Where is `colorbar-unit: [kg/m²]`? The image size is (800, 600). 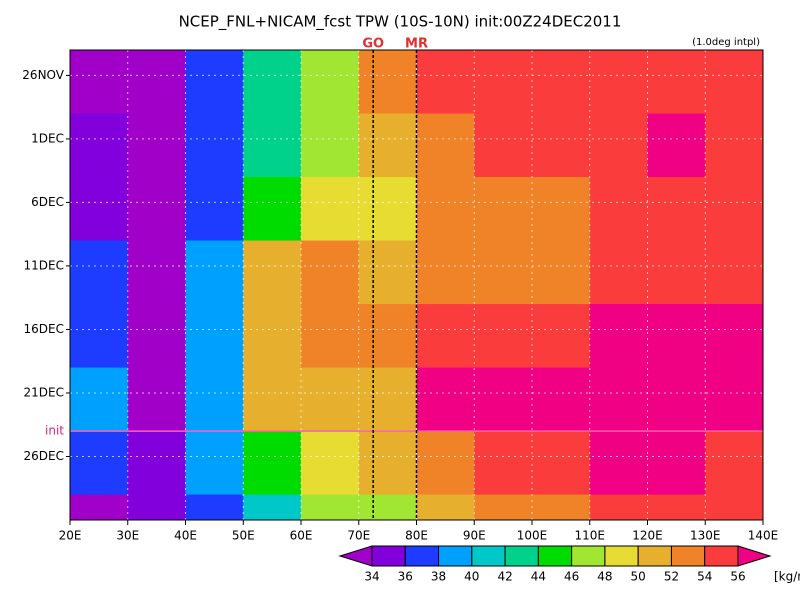 colorbar-unit: [kg/m²] is located at coordinates (787, 577).